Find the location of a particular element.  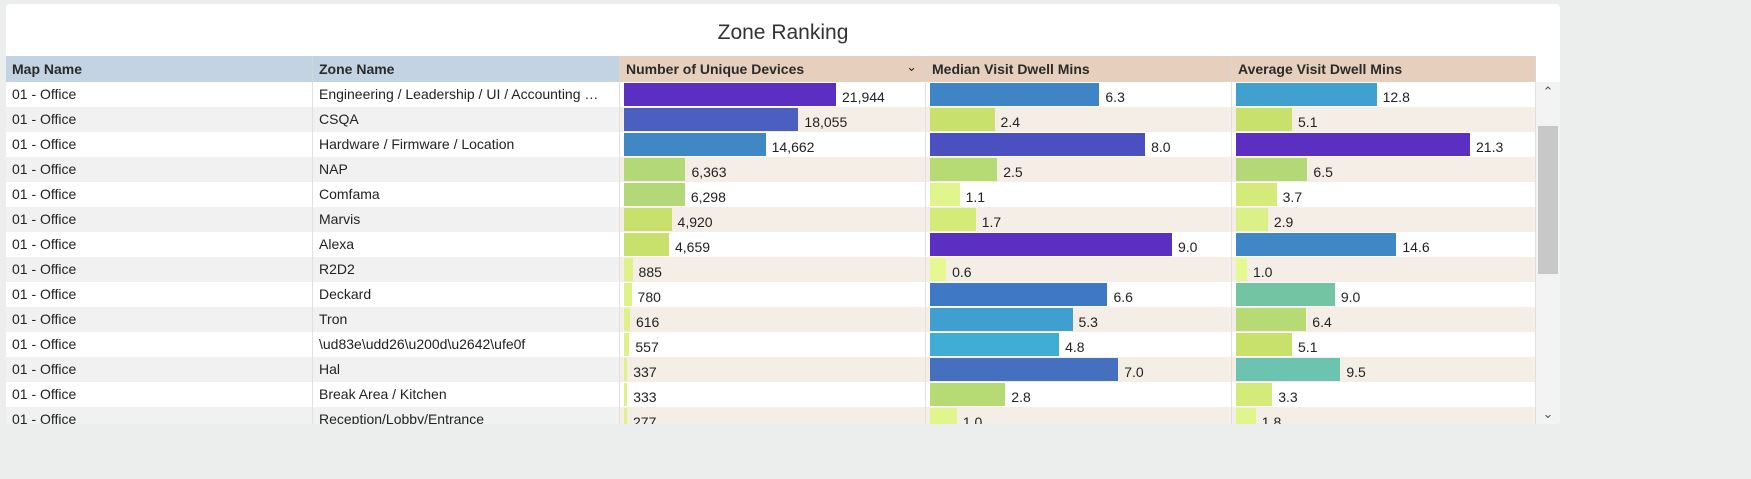

devices-cell: 885 is located at coordinates (773, 269).